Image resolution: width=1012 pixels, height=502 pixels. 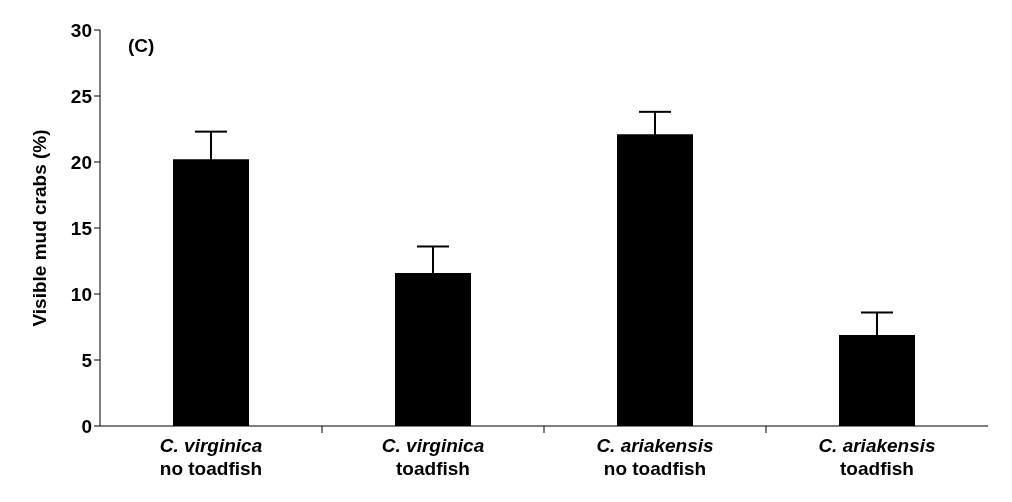 I want to click on x-tick-label: C. ariakensis no toadfish, so click(x=655, y=457).